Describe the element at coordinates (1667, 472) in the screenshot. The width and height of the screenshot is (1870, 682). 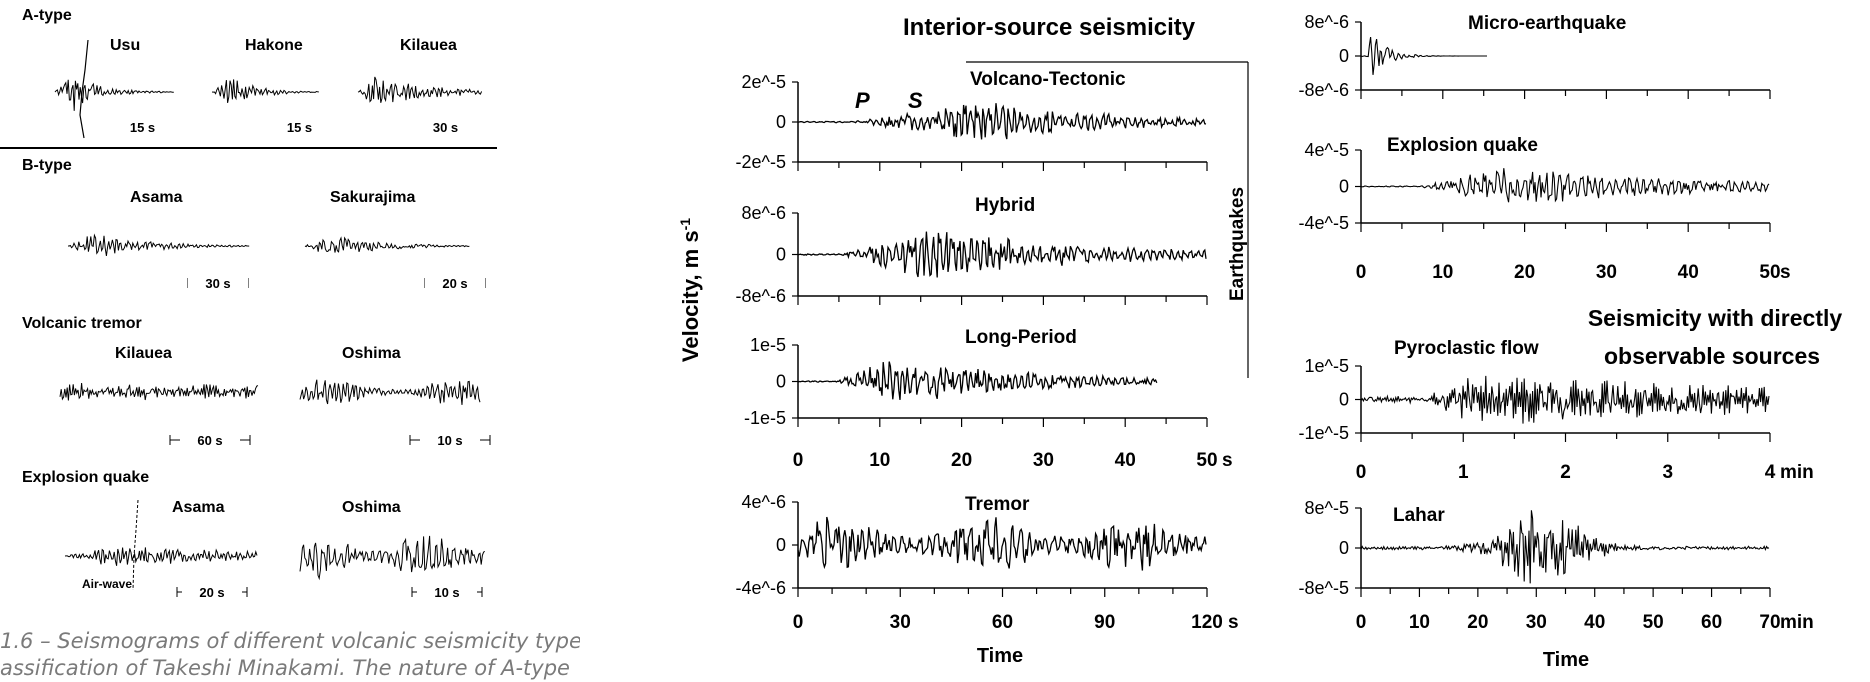
I see `x-tick-label: 3` at that location.